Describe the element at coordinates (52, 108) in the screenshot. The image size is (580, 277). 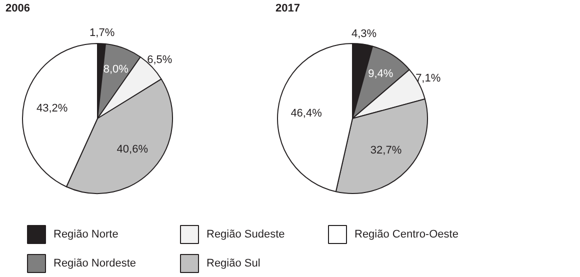
I see `data-label: 43,2%` at that location.